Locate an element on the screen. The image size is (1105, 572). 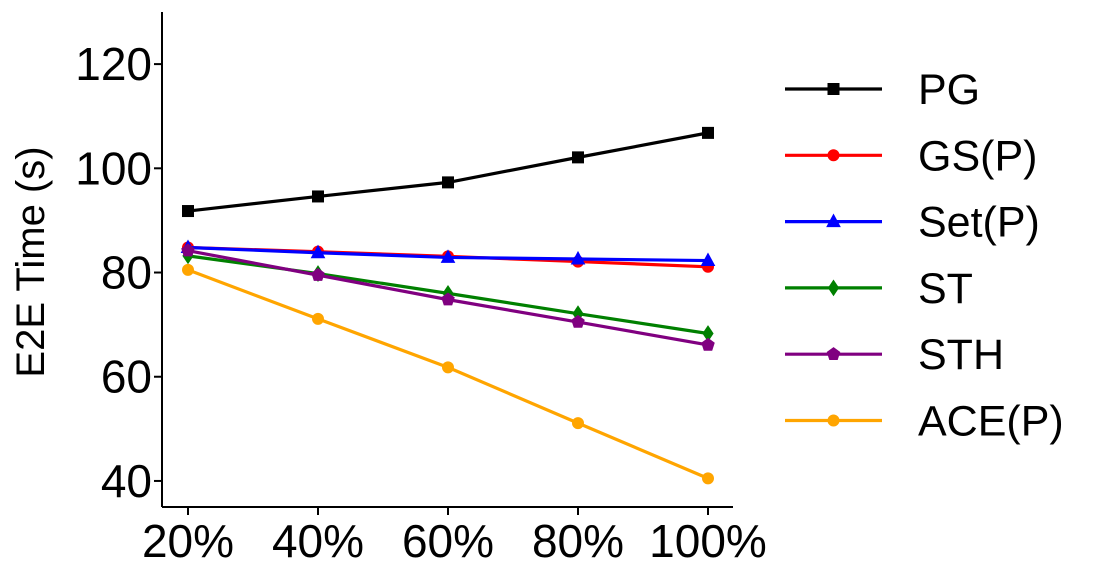
y-tick-label: 100 is located at coordinates (113, 168).